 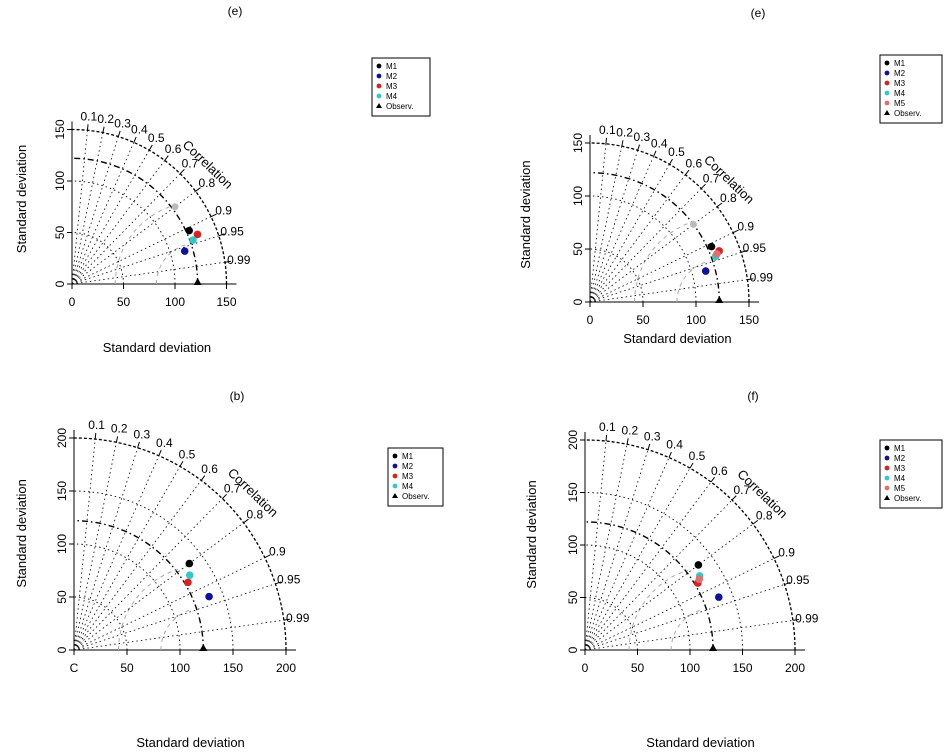 What do you see at coordinates (578, 249) in the screenshot?
I see `y-tick-label: 50` at bounding box center [578, 249].